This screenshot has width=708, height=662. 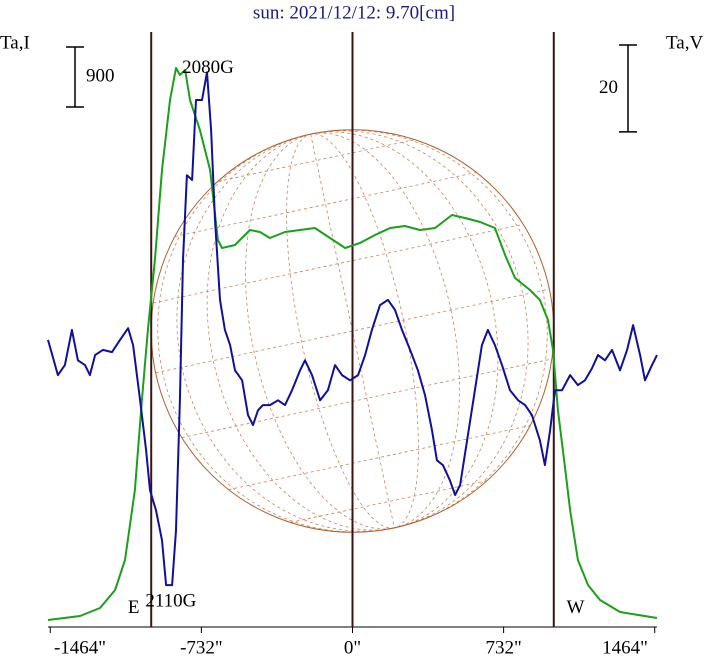 I want to click on annotation: W, so click(x=575, y=607).